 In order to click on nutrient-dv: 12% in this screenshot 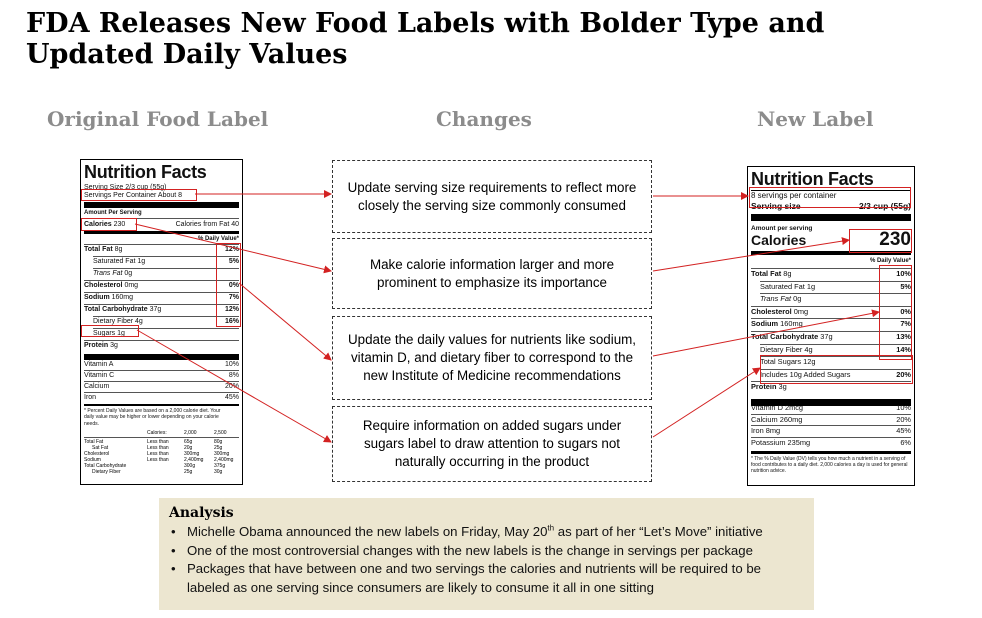, I will do `click(231, 309)`.